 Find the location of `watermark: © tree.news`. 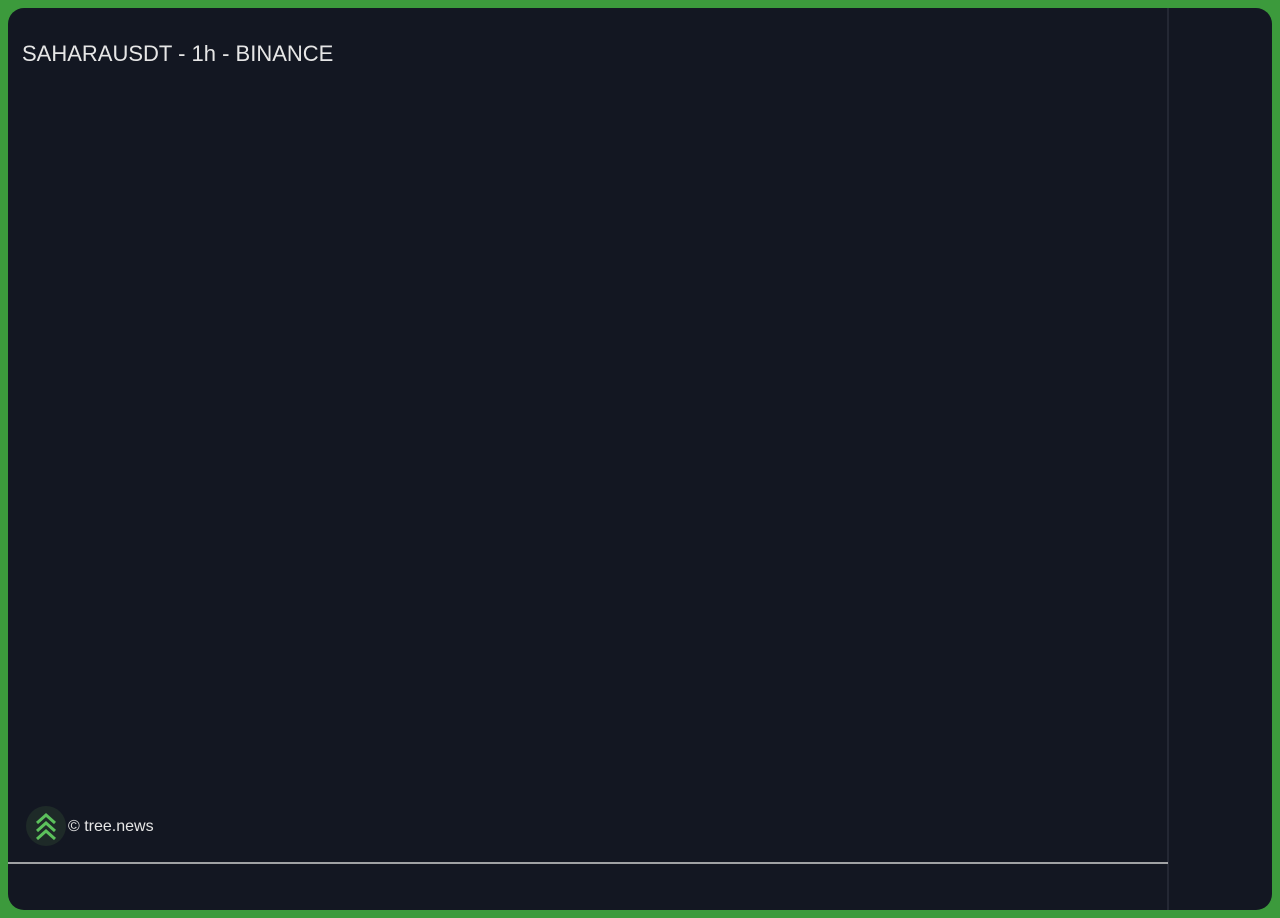

watermark: © tree.news is located at coordinates (90, 826).